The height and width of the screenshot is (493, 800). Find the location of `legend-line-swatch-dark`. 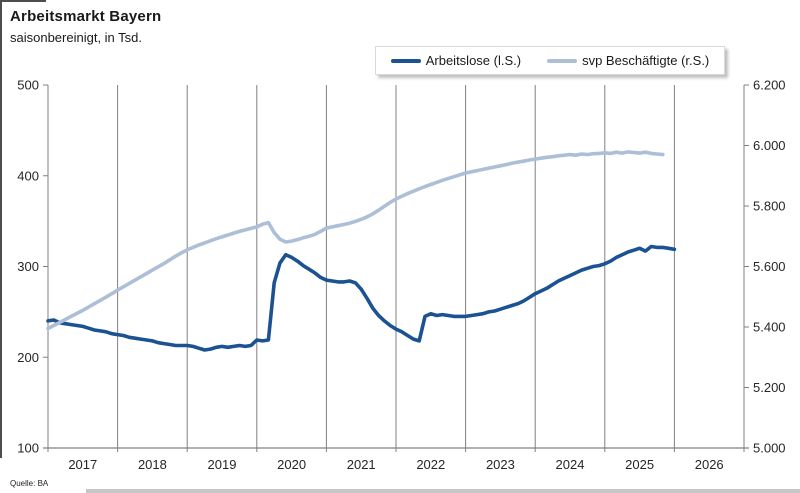

legend-line-swatch-dark is located at coordinates (405, 60).